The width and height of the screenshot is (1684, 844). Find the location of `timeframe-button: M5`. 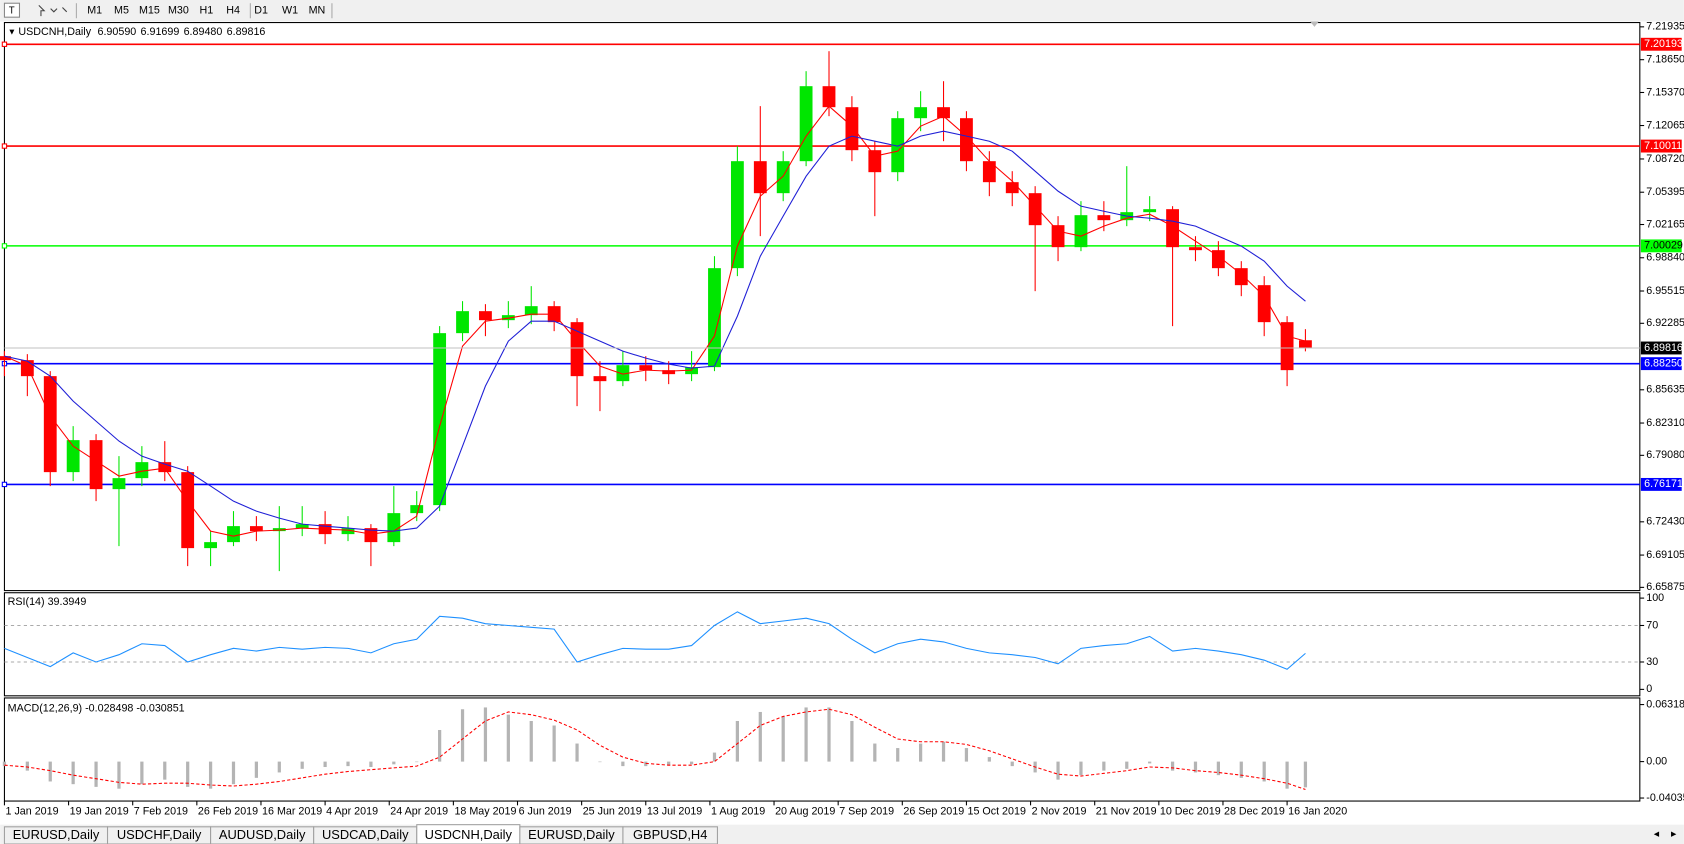

timeframe-button: M5 is located at coordinates (121, 11).